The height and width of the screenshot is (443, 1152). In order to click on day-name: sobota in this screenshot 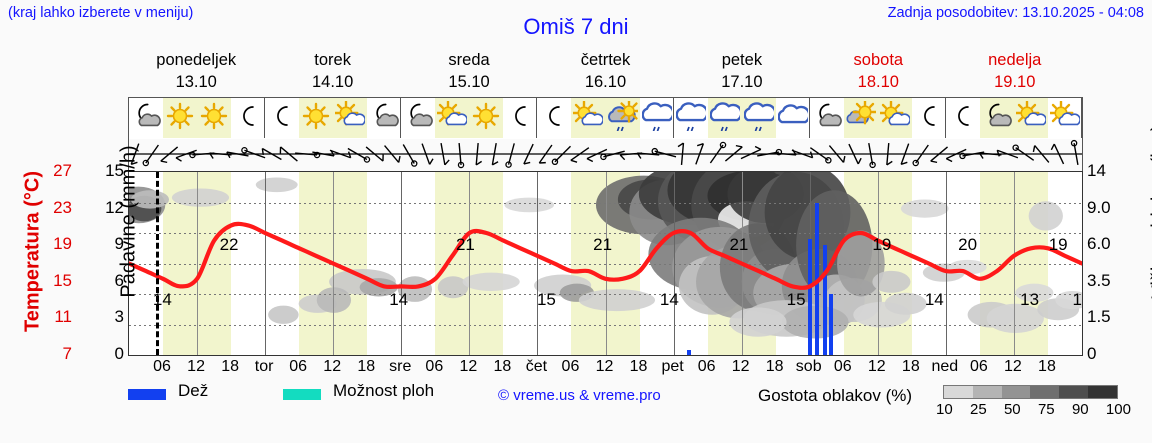, I will do `click(878, 60)`.